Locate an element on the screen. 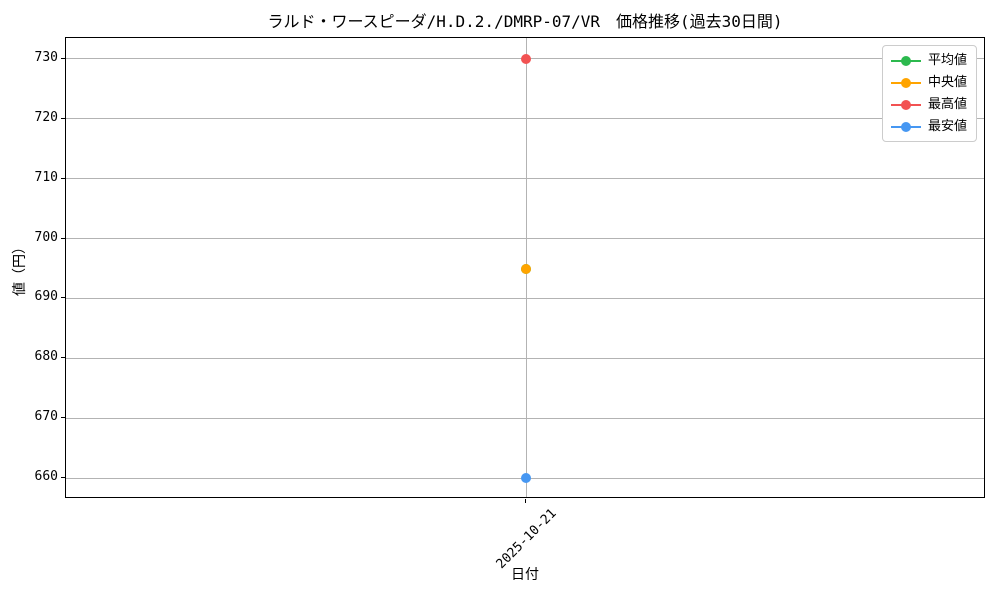  ytick-label-660: 660 is located at coordinates (46, 477).